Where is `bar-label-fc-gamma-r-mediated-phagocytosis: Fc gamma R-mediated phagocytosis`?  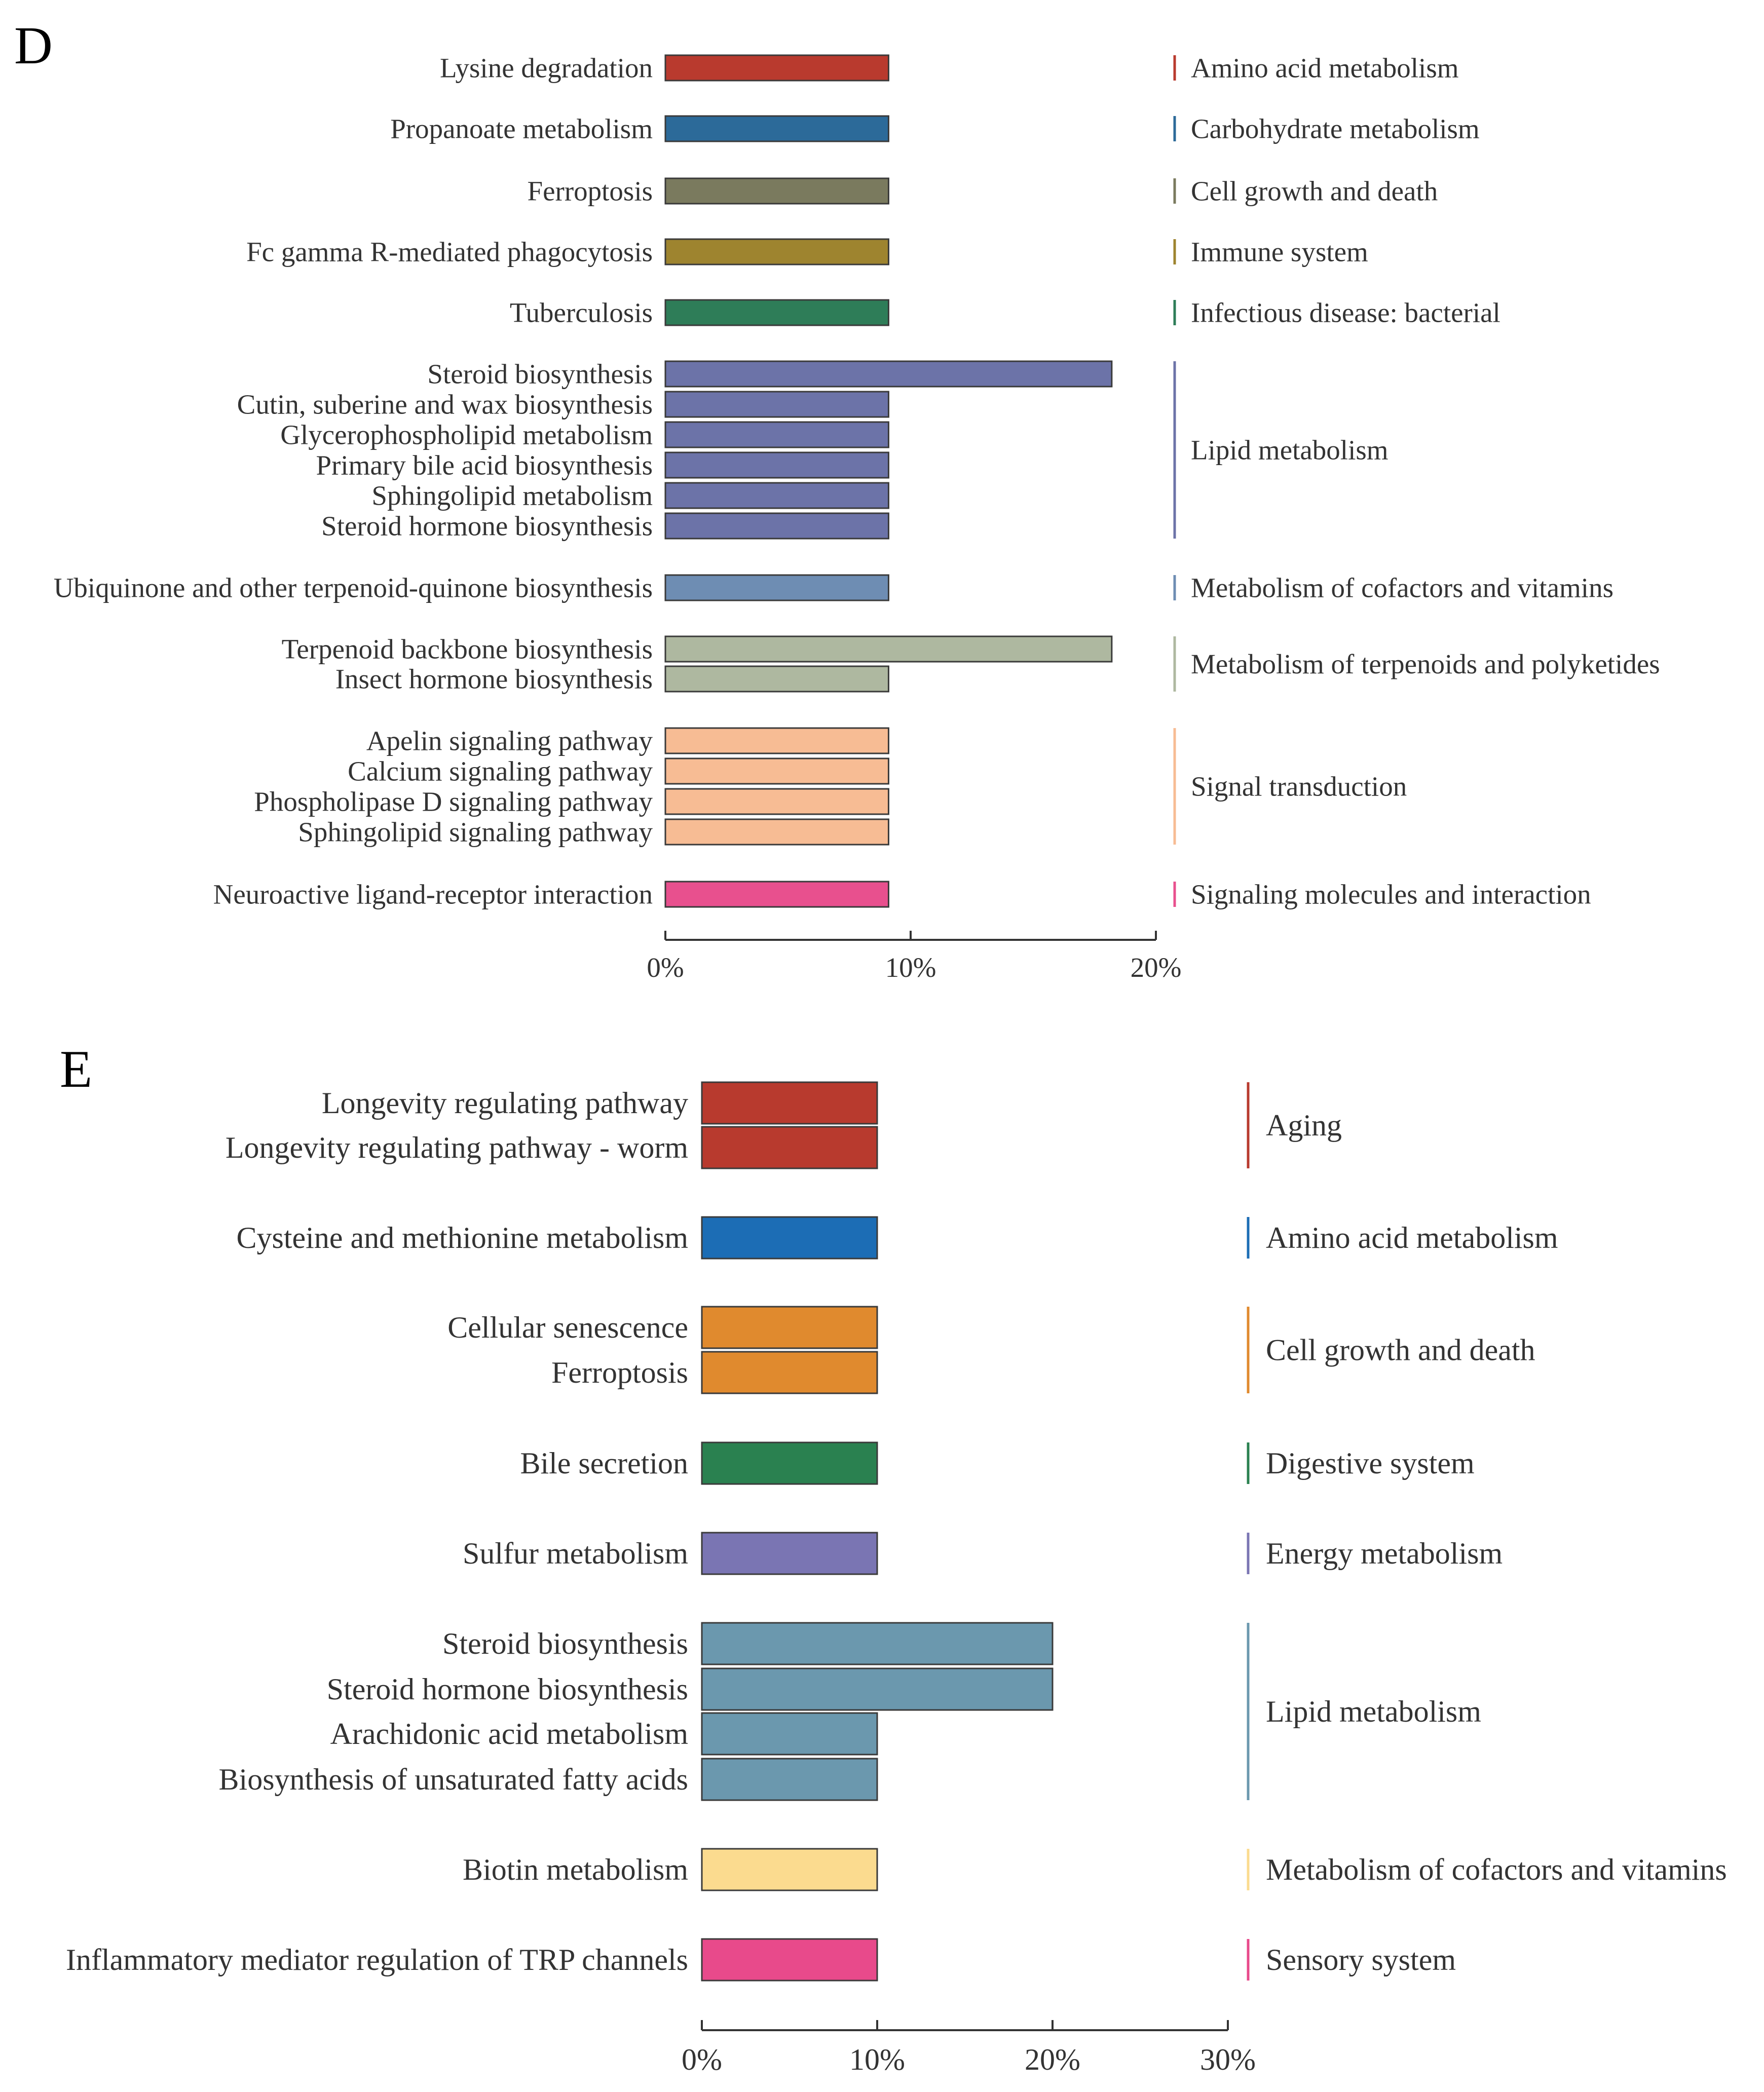 bar-label-fc-gamma-r-mediated-phagocytosis: Fc gamma R-mediated phagocytosis is located at coordinates (449, 252).